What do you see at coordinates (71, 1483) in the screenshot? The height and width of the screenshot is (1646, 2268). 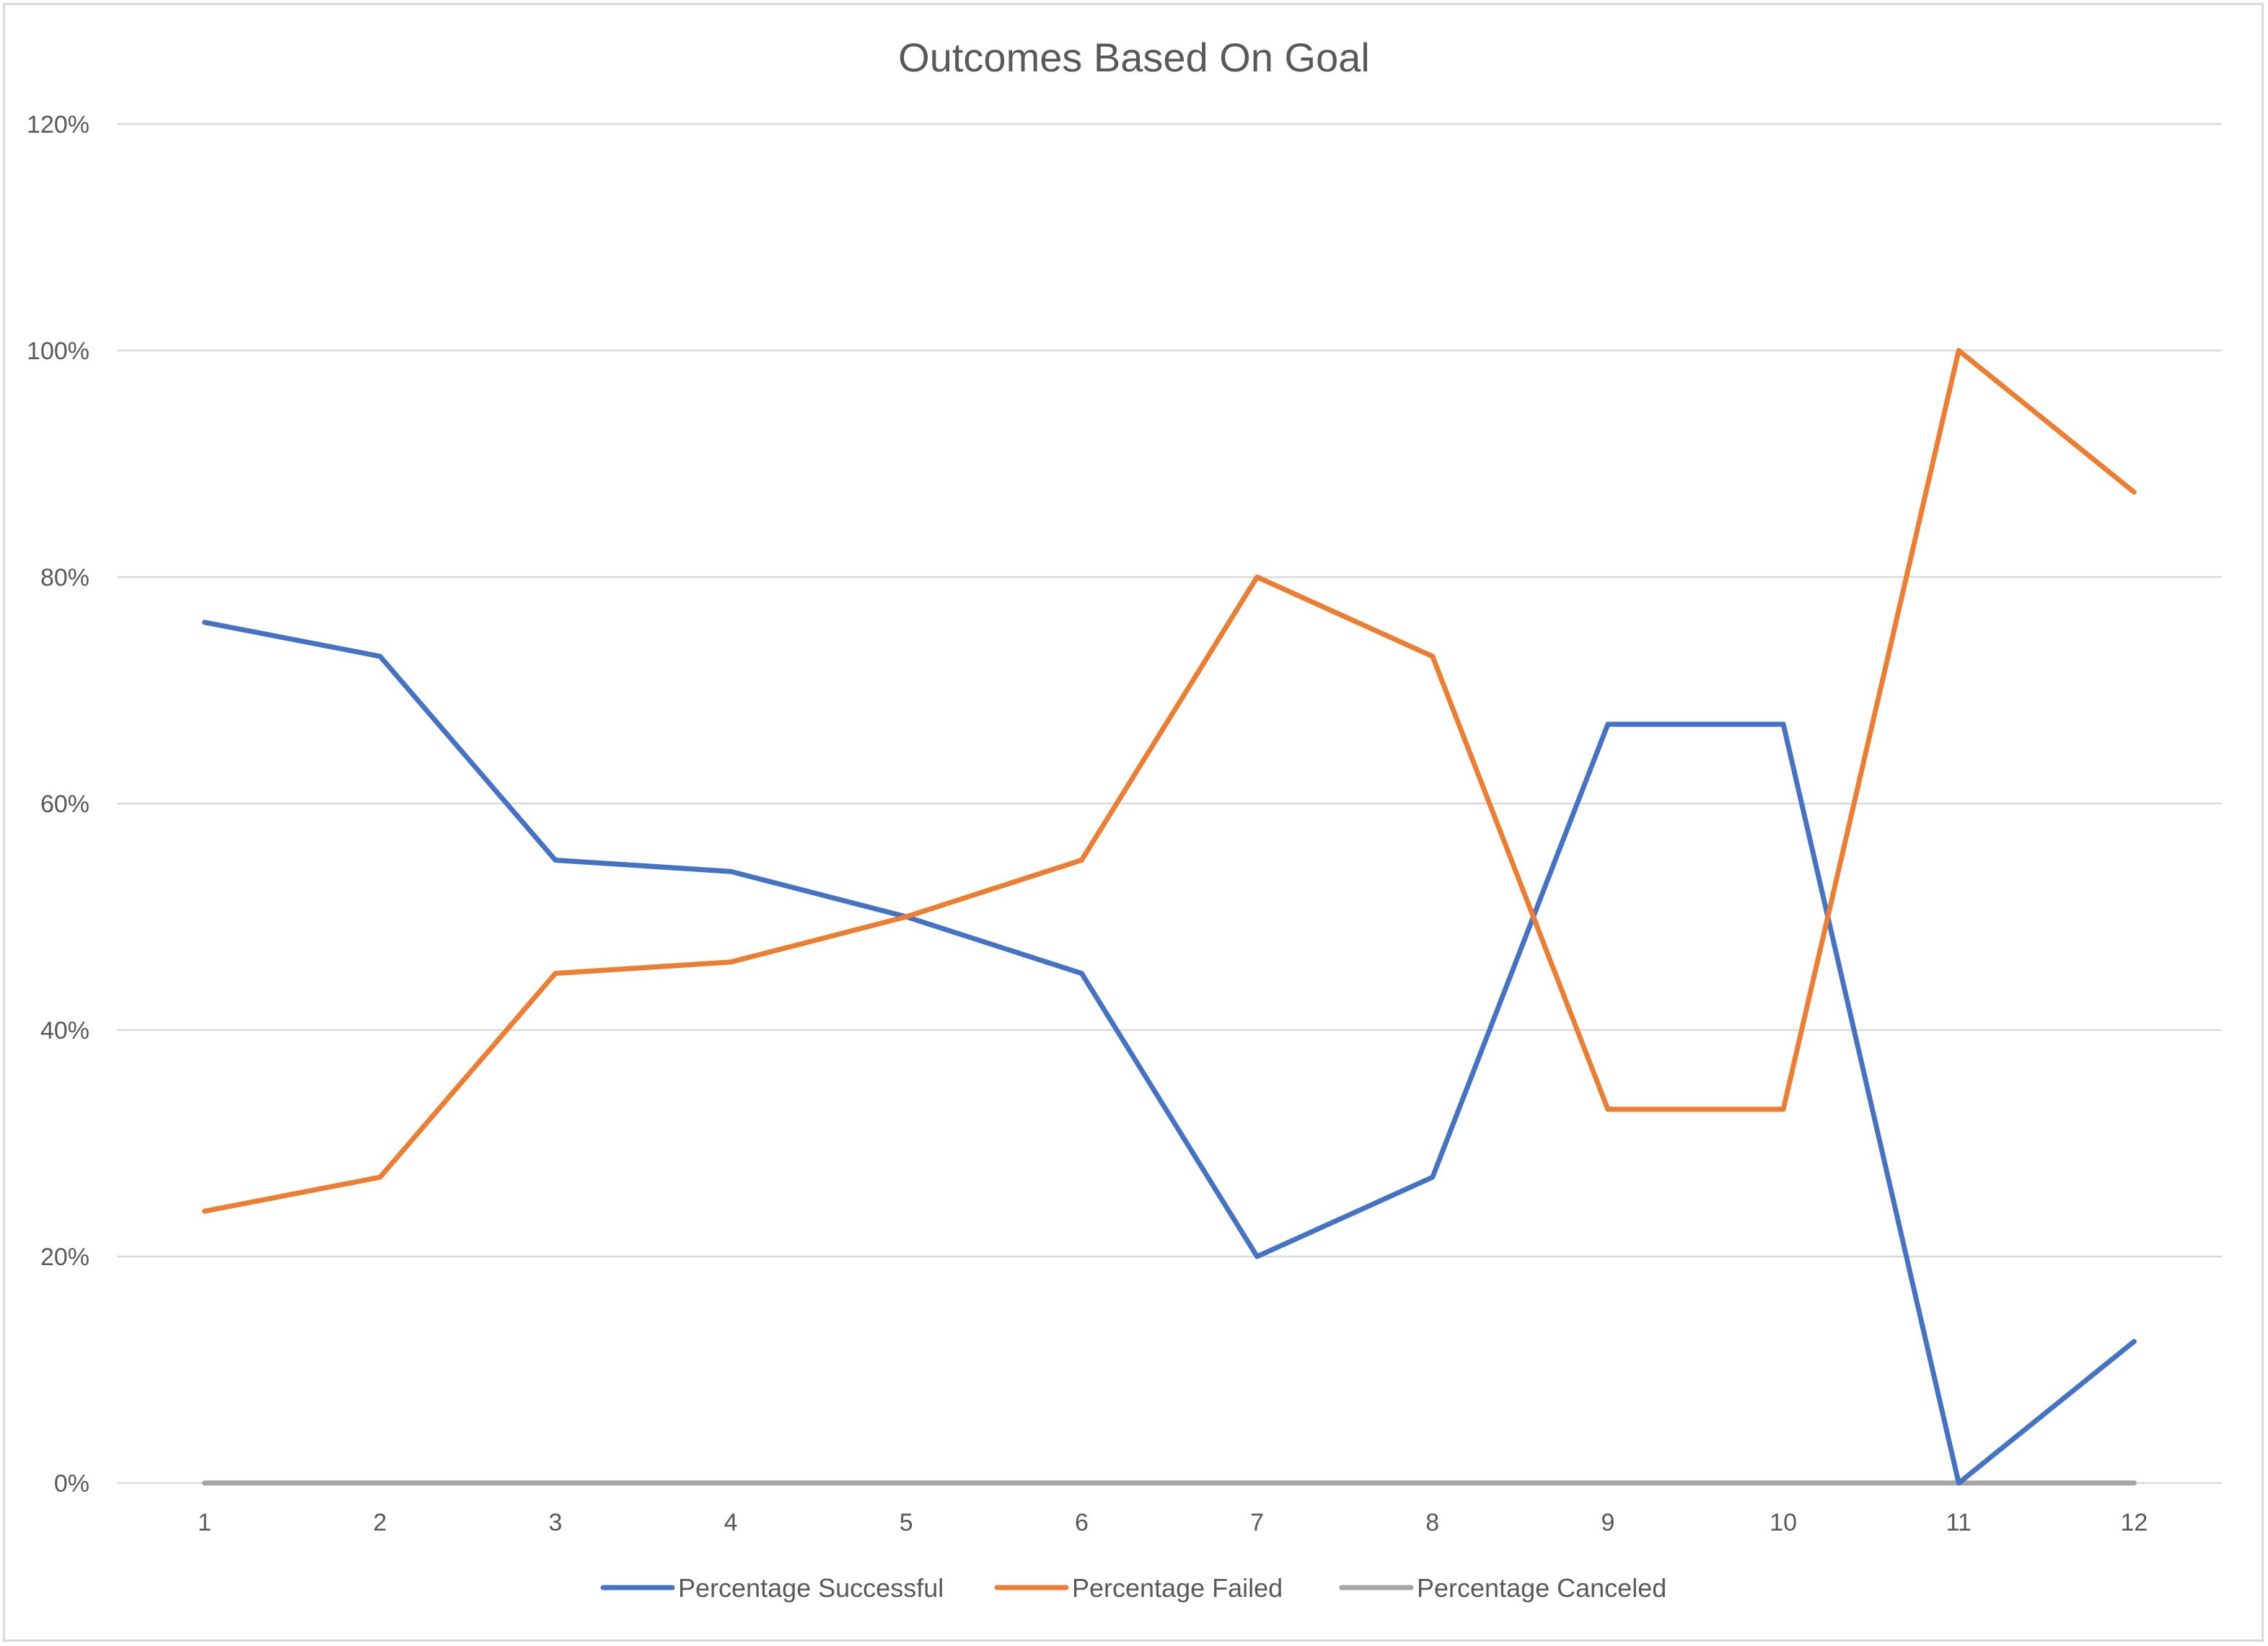 I see `y-tick-label: 0%` at bounding box center [71, 1483].